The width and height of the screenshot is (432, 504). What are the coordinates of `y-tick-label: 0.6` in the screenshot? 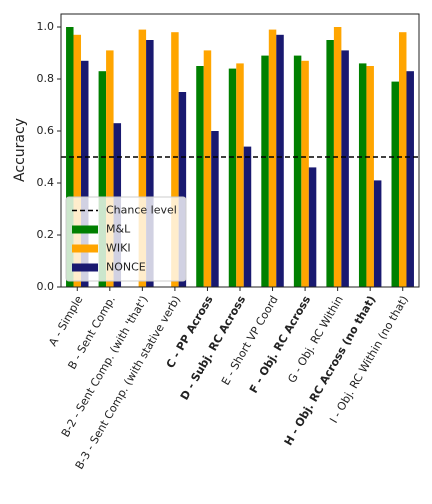 It's located at (46, 130).